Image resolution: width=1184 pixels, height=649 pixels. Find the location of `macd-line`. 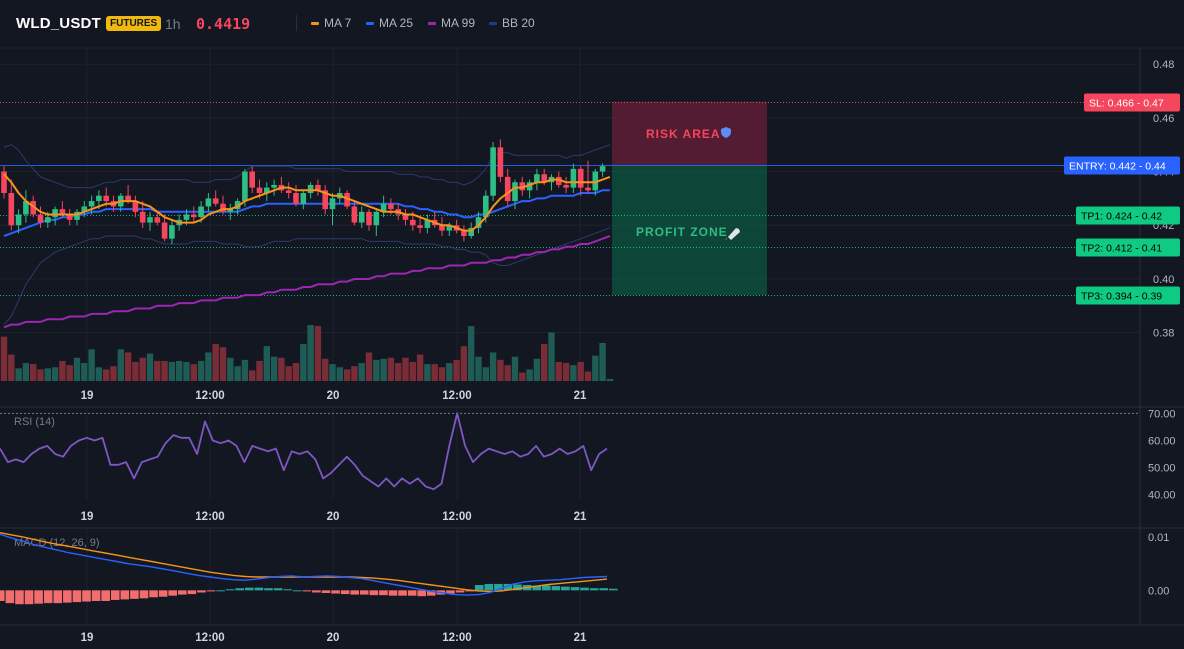

macd-line is located at coordinates (304, 564).